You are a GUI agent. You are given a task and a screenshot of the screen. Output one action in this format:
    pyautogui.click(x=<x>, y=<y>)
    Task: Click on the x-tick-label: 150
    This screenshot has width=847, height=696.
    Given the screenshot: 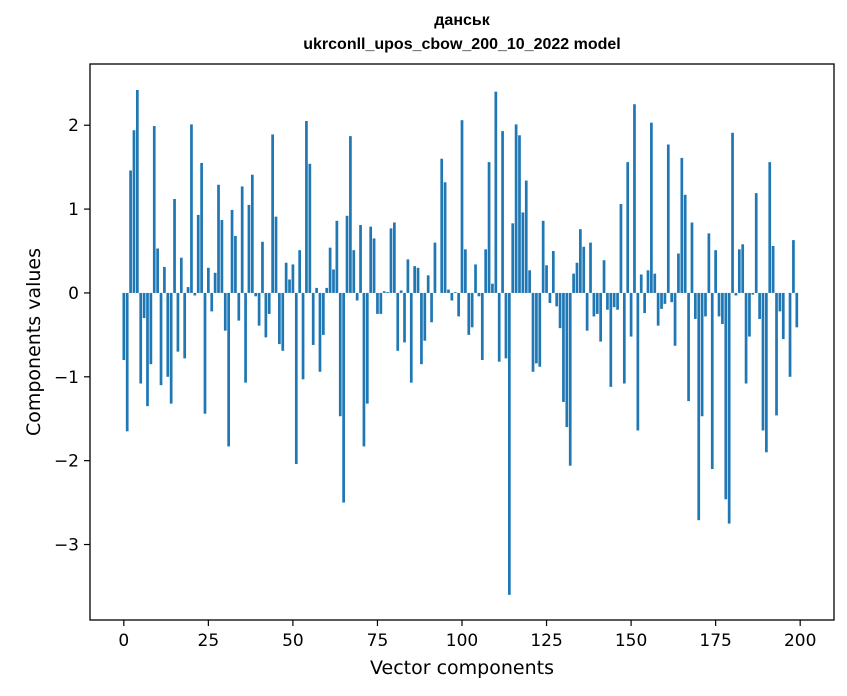 What is the action you would take?
    pyautogui.click(x=631, y=641)
    